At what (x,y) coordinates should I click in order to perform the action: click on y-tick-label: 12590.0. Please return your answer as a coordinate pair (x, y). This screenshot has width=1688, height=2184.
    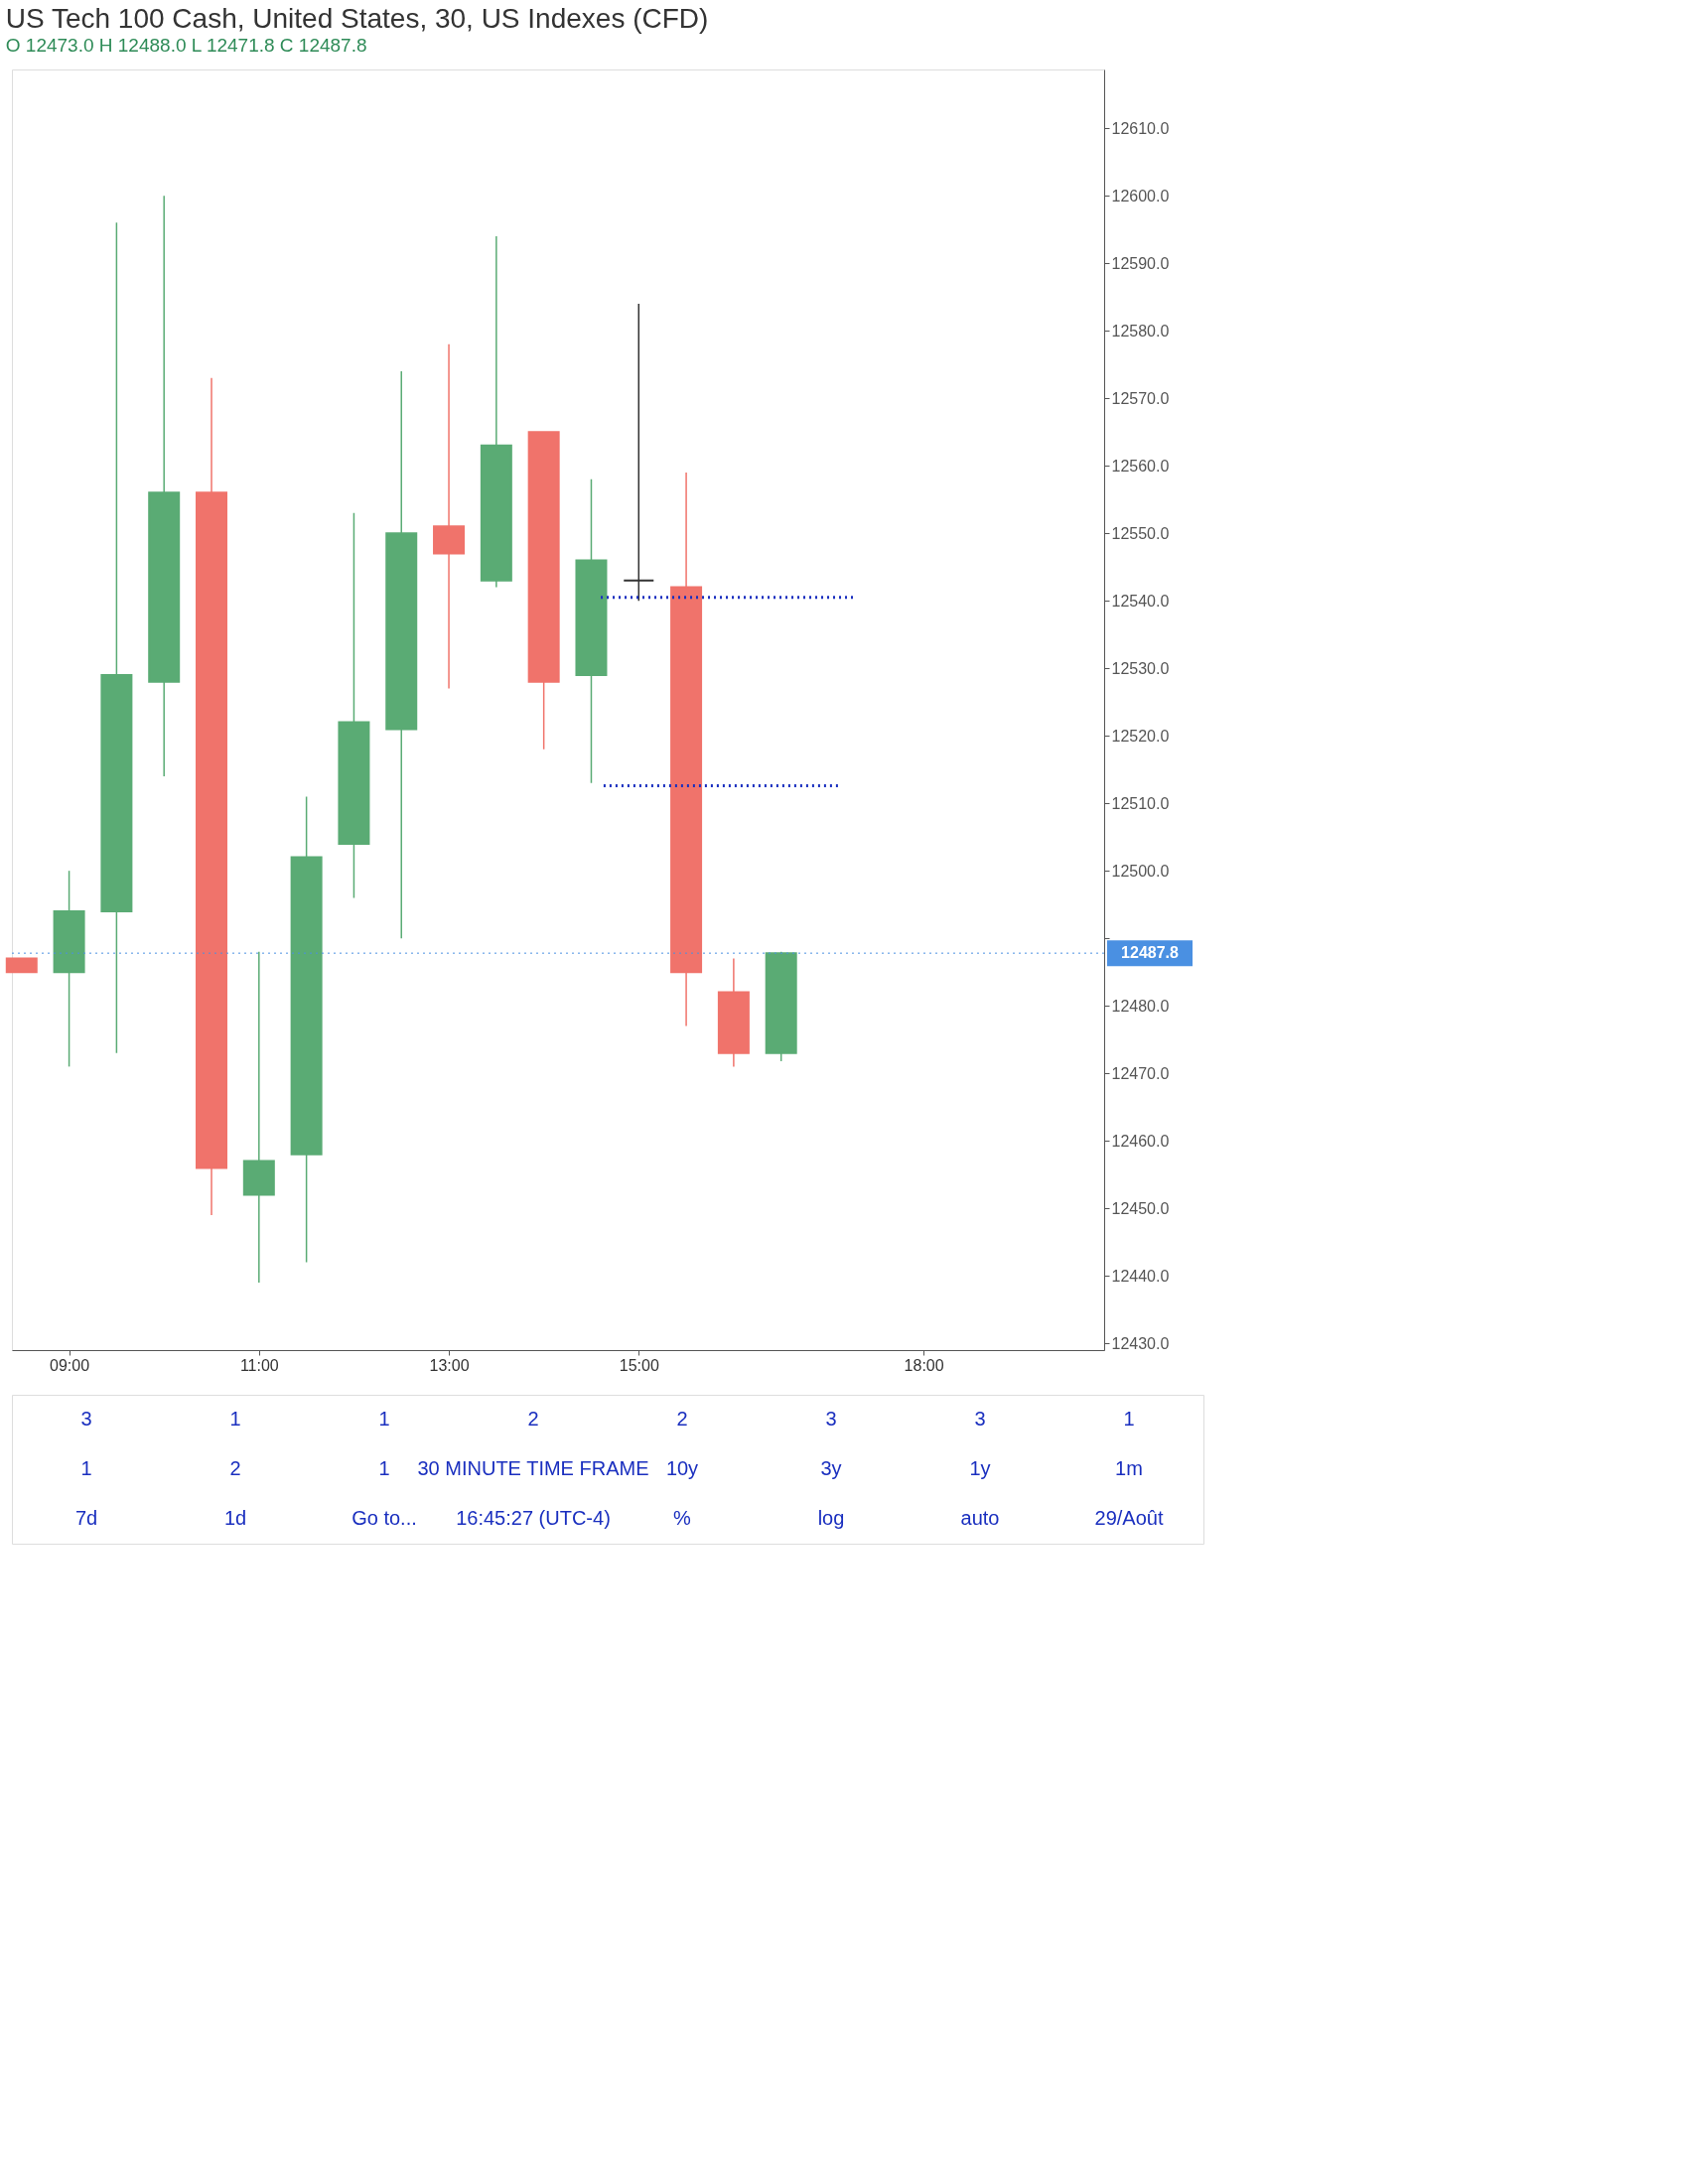
    Looking at the image, I should click on (1140, 263).